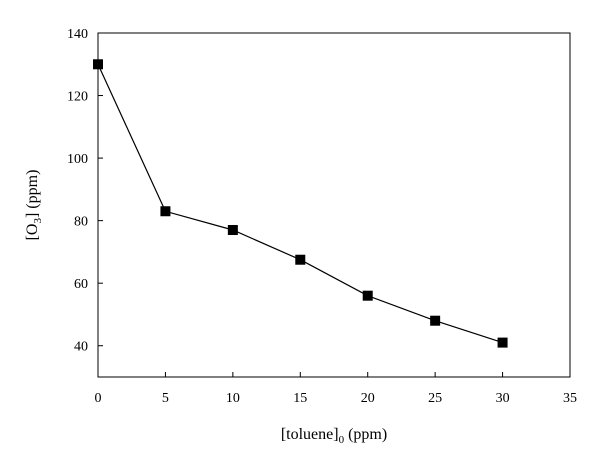 The width and height of the screenshot is (600, 465). What do you see at coordinates (34, 205) in the screenshot?
I see `y-axis-title: [O3] (ppm)` at bounding box center [34, 205].